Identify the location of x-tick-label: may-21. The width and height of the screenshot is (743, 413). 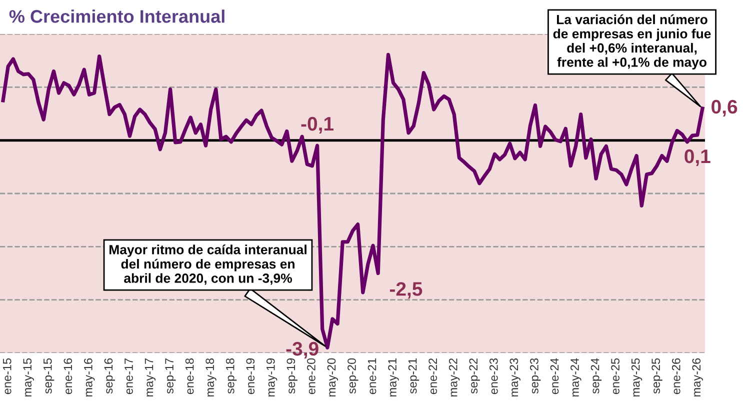
(393, 377).